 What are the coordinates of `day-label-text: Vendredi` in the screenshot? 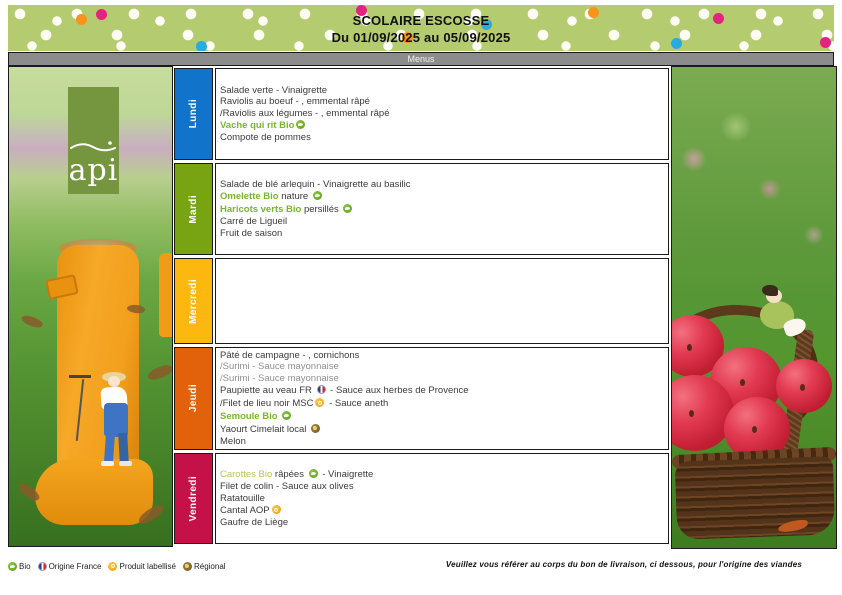 It's located at (193, 498).